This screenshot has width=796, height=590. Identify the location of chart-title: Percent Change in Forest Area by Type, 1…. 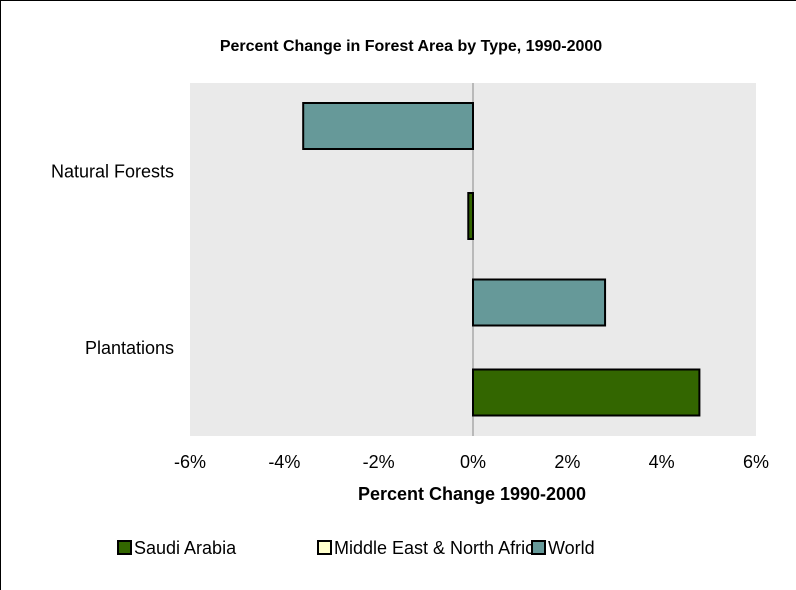
(411, 46).